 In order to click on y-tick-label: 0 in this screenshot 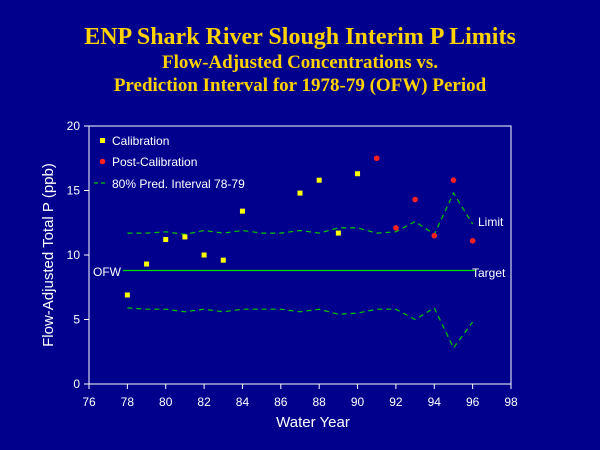, I will do `click(76, 384)`.